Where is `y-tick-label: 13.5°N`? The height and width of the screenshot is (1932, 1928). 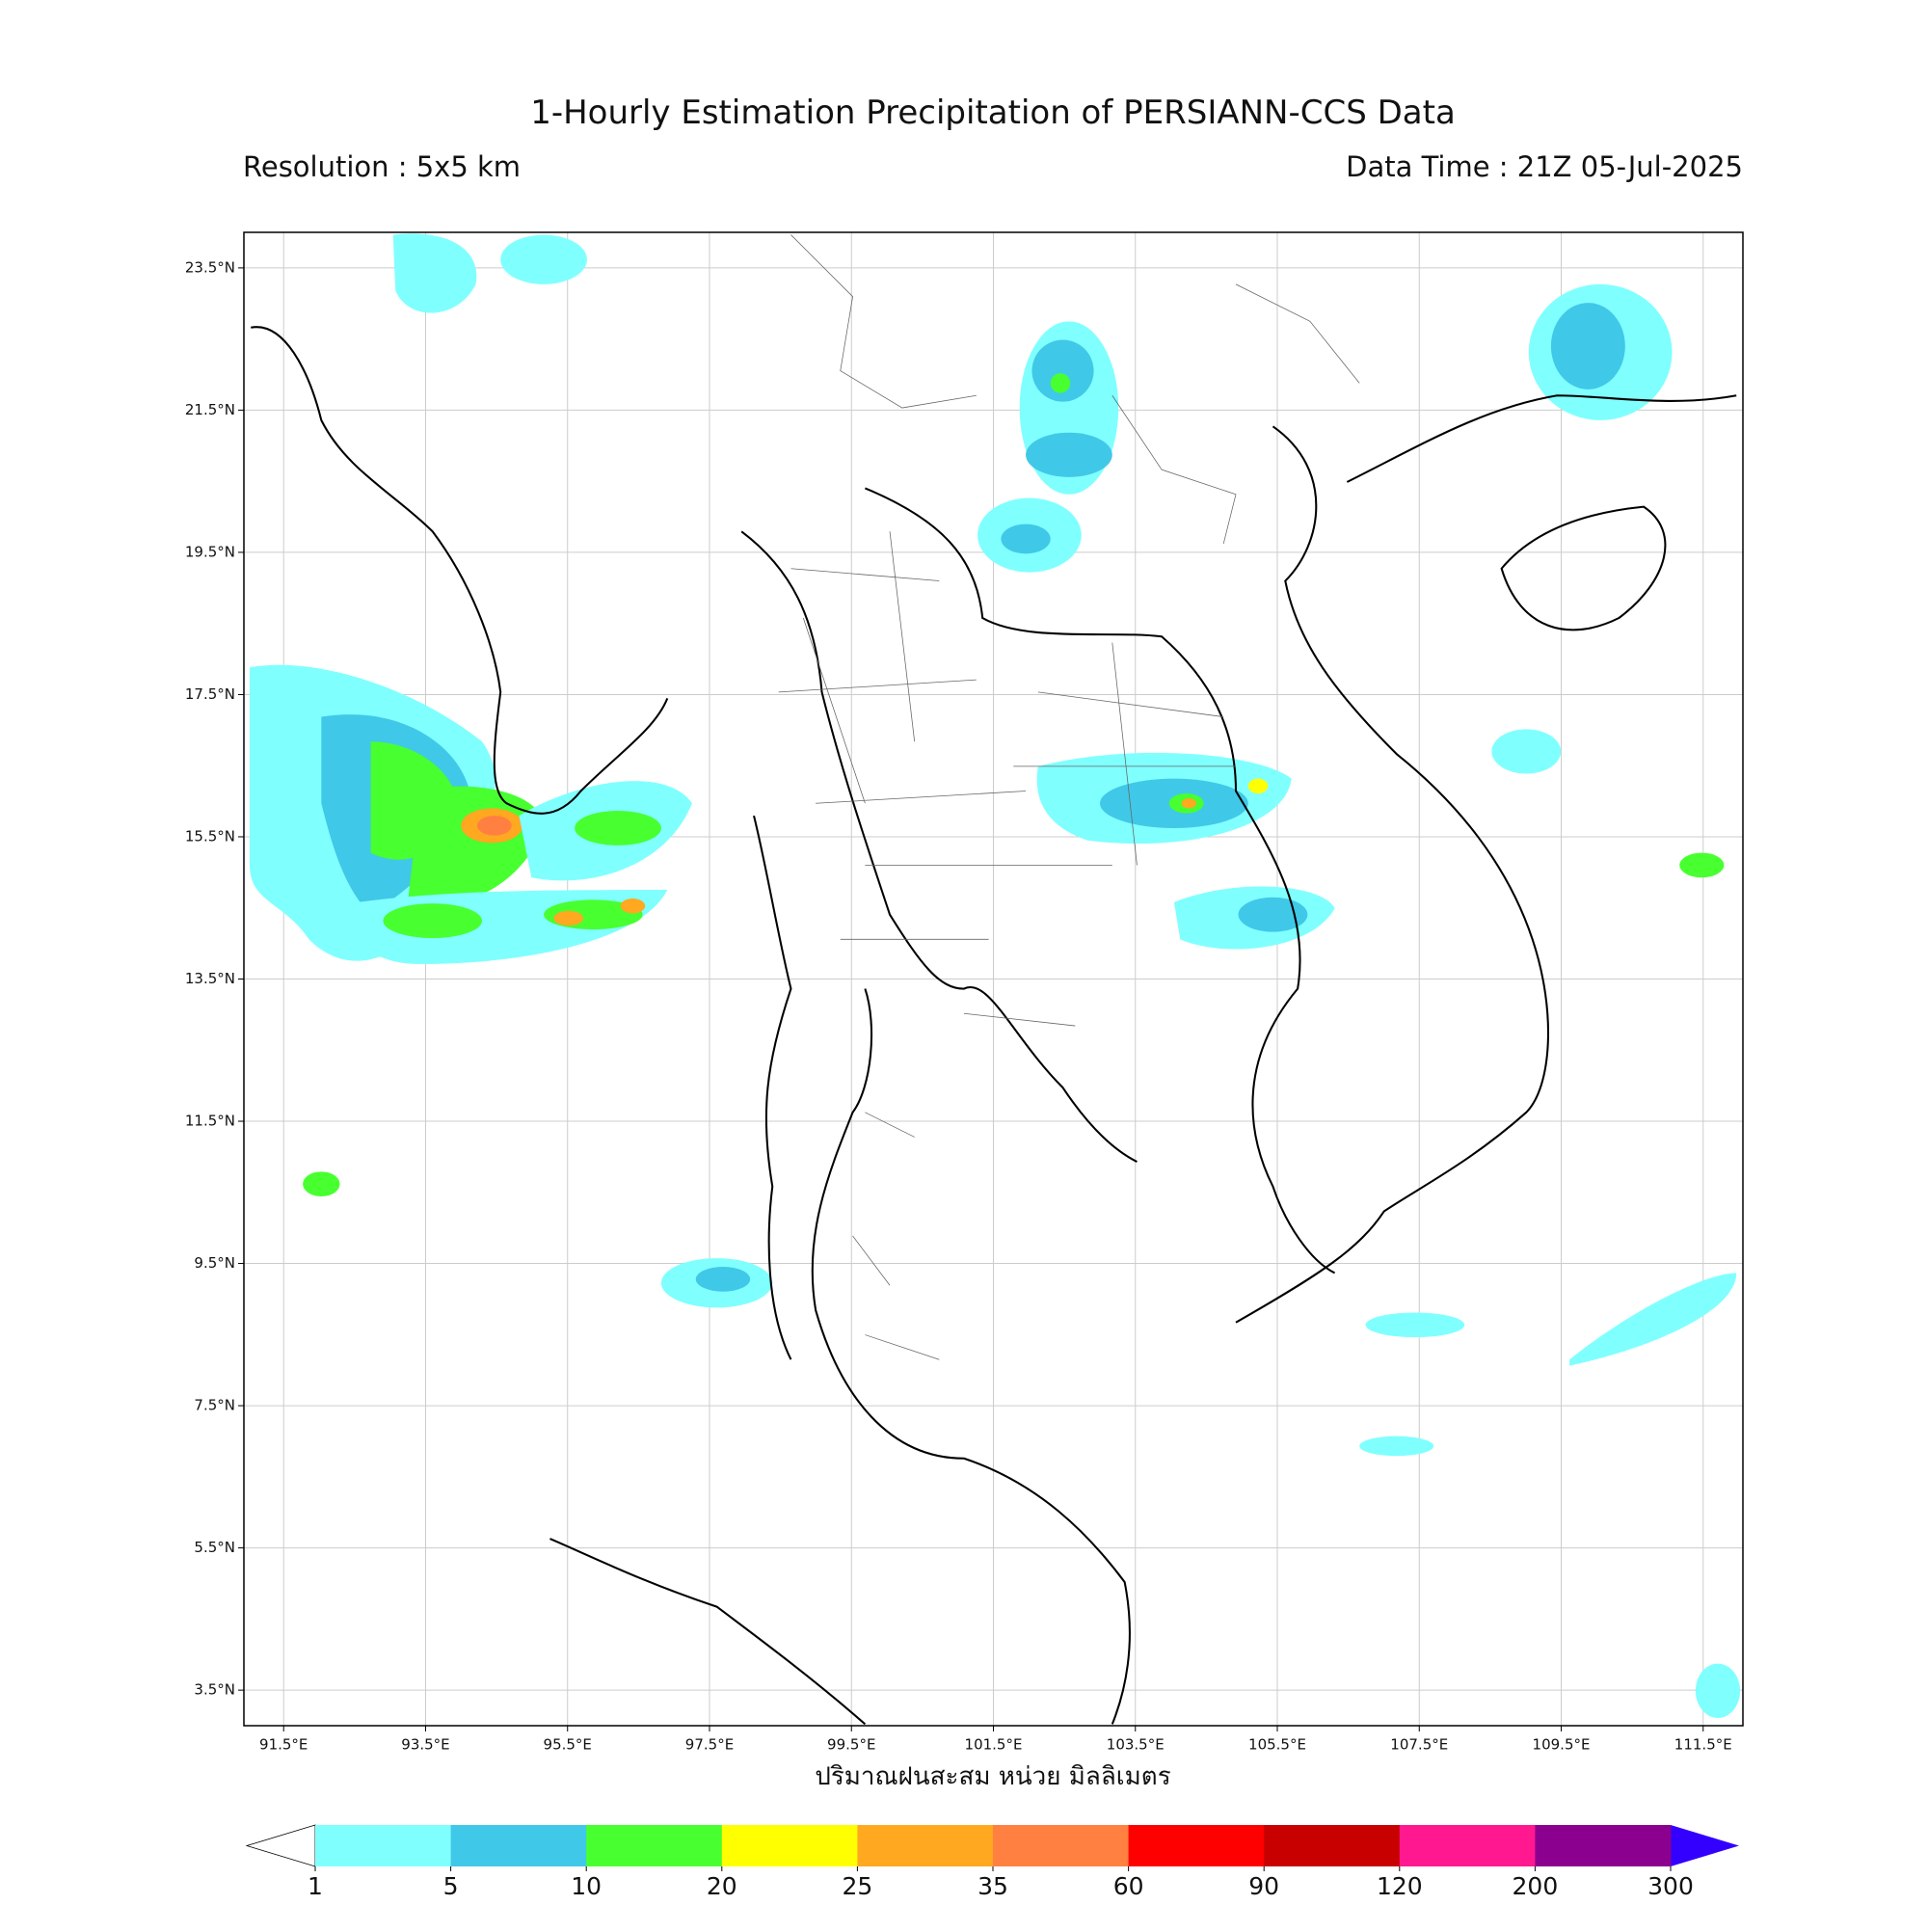 y-tick-label: 13.5°N is located at coordinates (210, 979).